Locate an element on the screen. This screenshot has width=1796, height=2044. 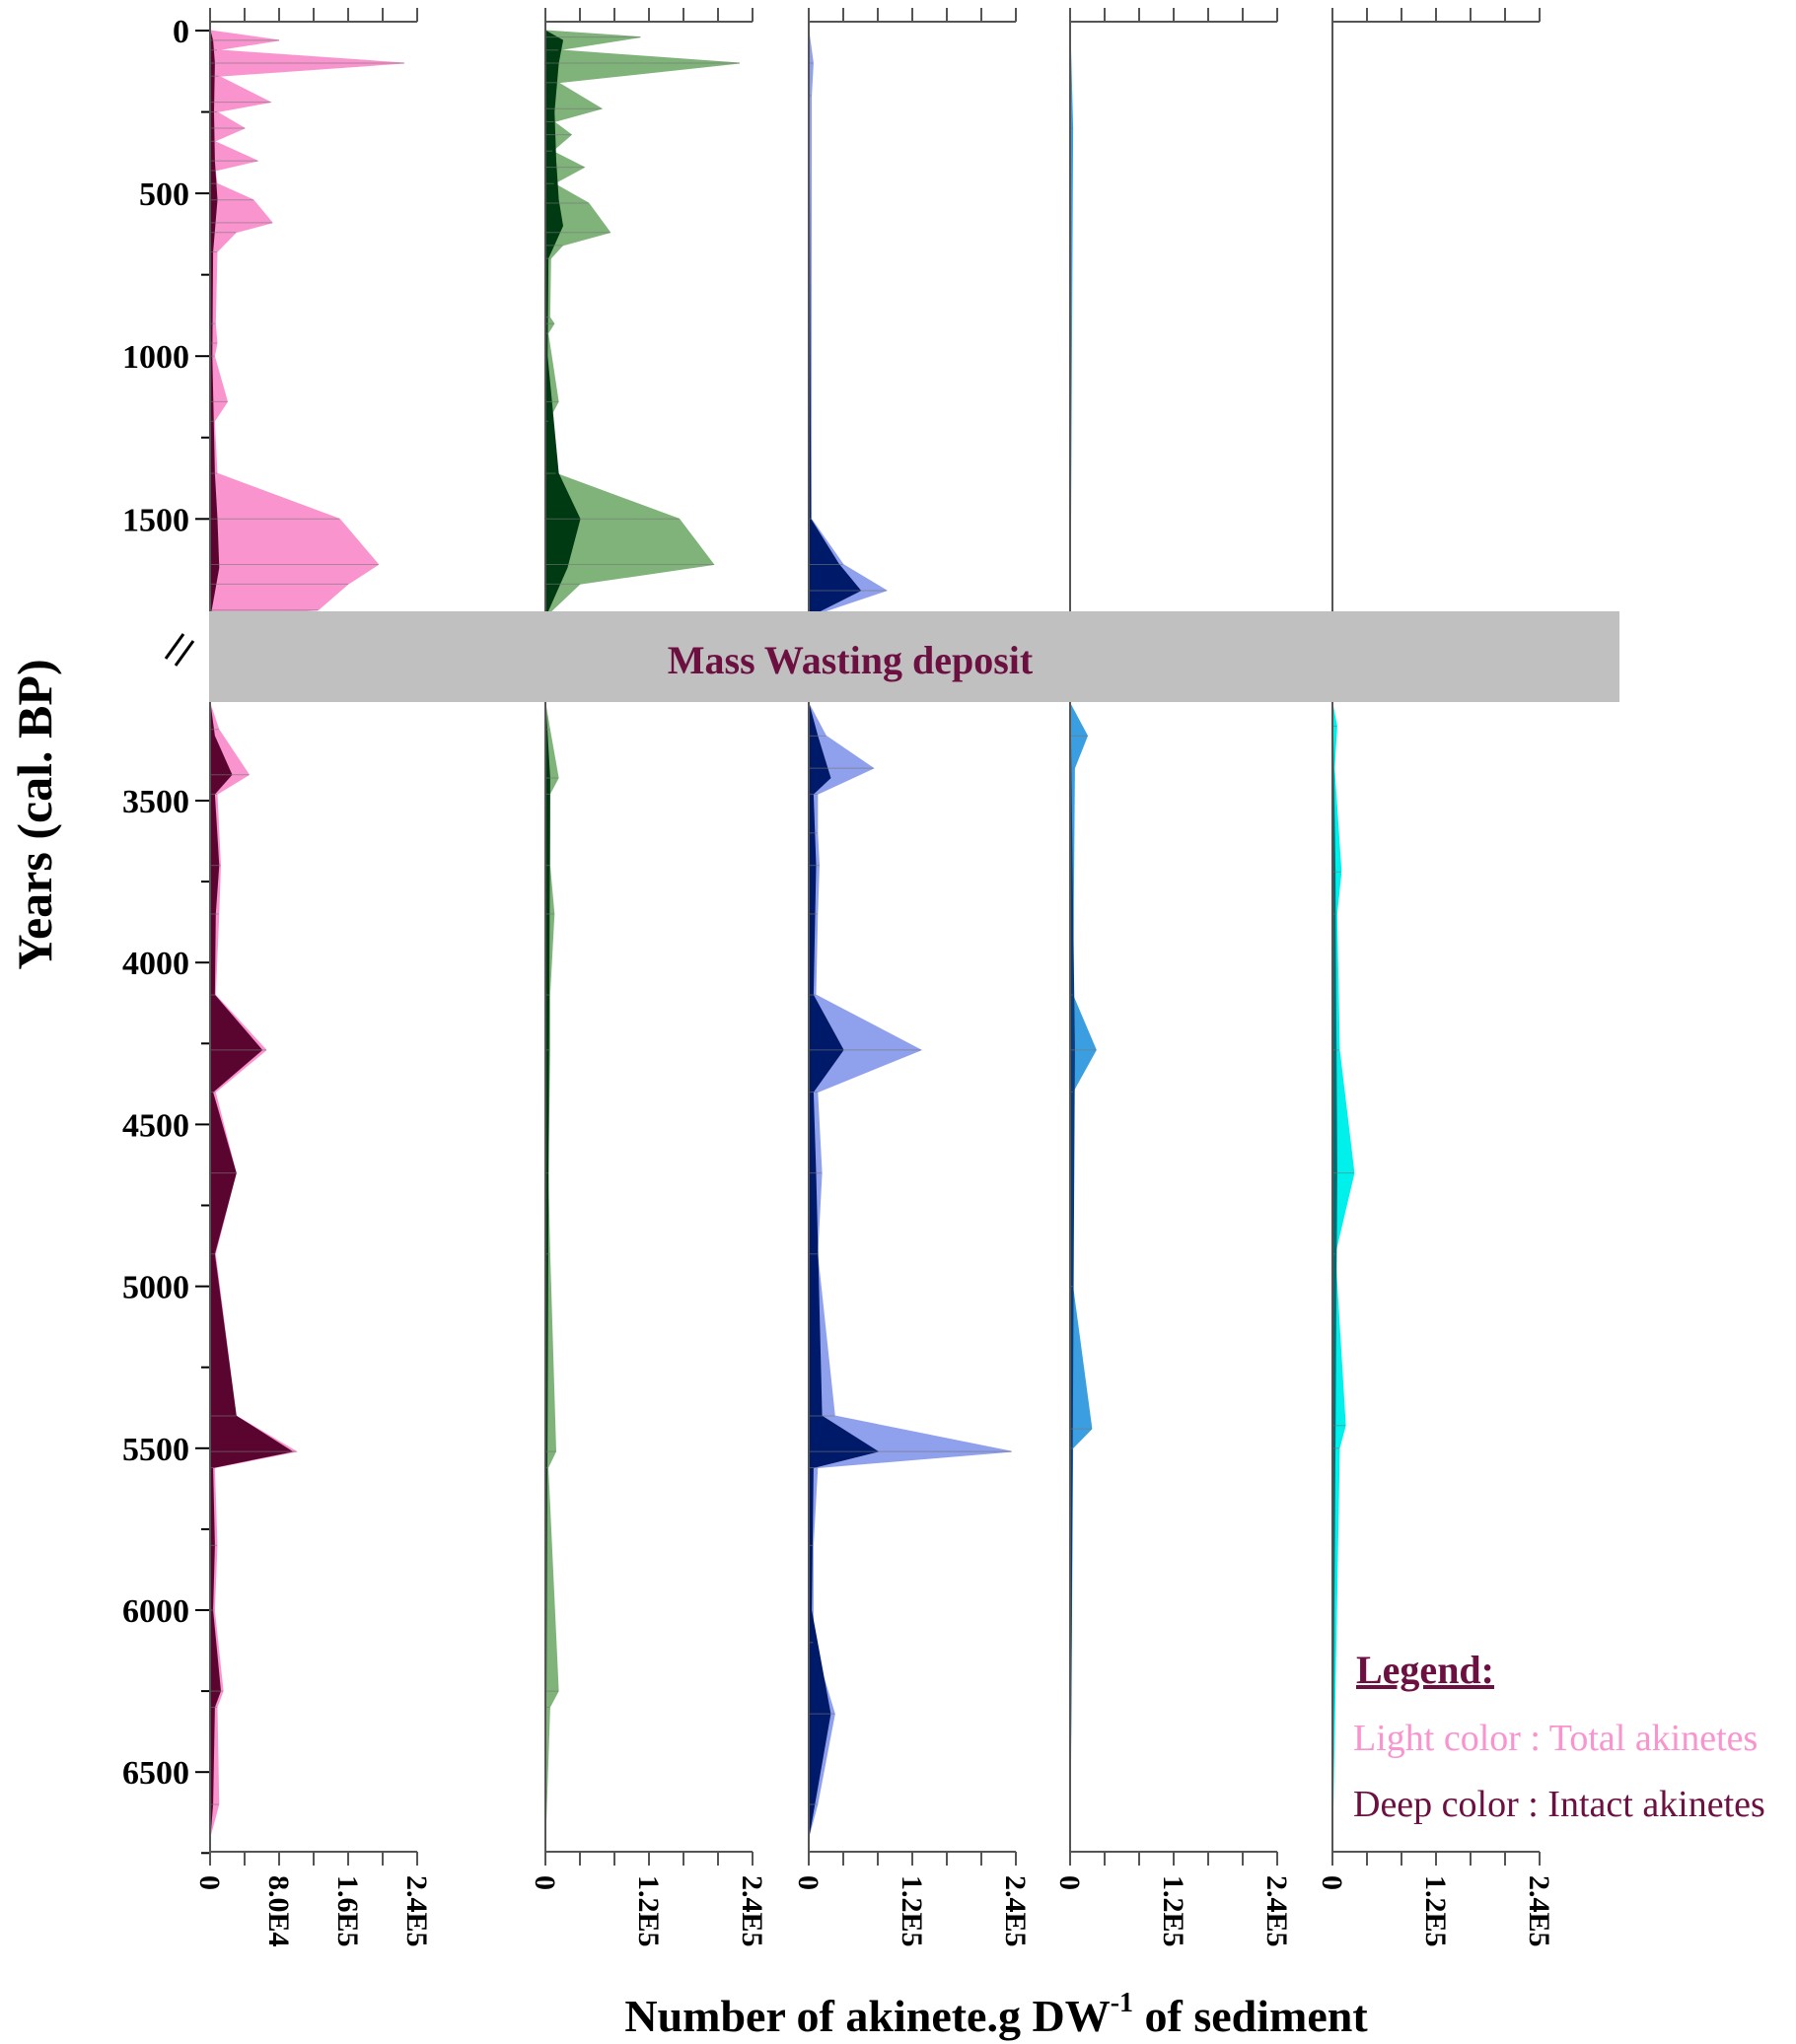
panel-2: 0 1.2E5 2.4E5 is located at coordinates (648, 978).